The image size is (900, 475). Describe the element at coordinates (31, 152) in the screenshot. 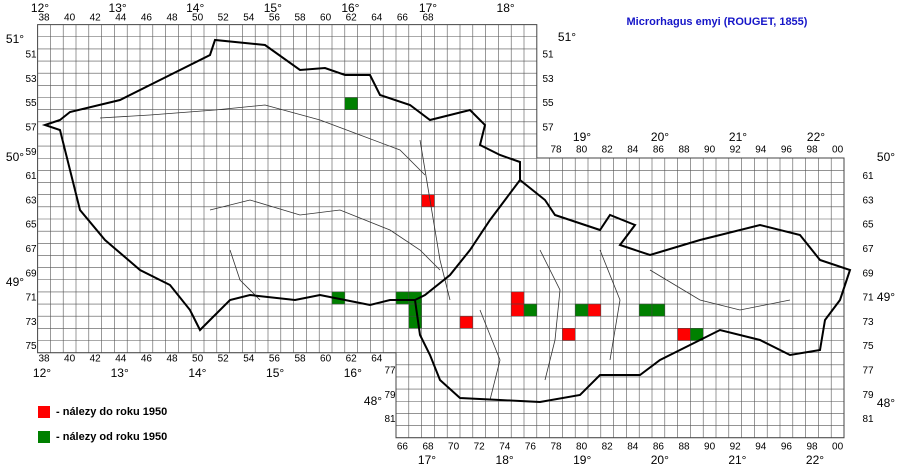

I see `row-label: 59` at that location.